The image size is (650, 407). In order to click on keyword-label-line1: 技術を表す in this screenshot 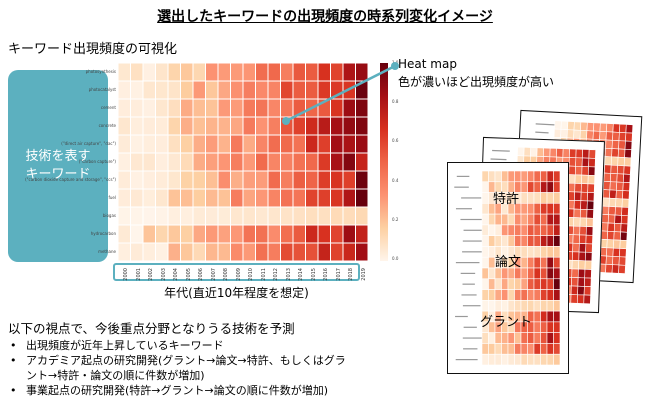, I will do `click(58, 156)`.